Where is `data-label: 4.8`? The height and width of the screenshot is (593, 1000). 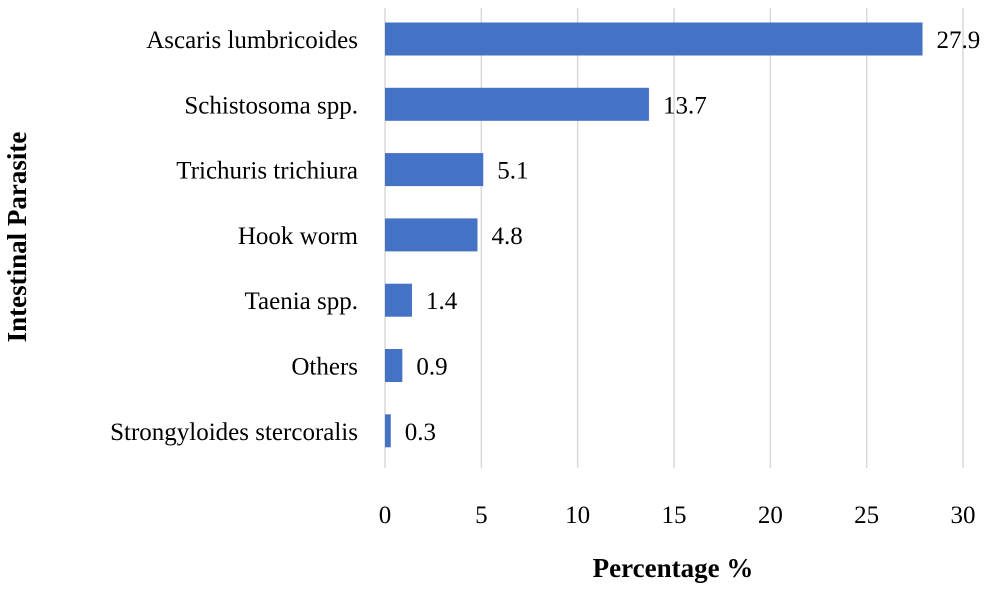
data-label: 4.8 is located at coordinates (506, 236).